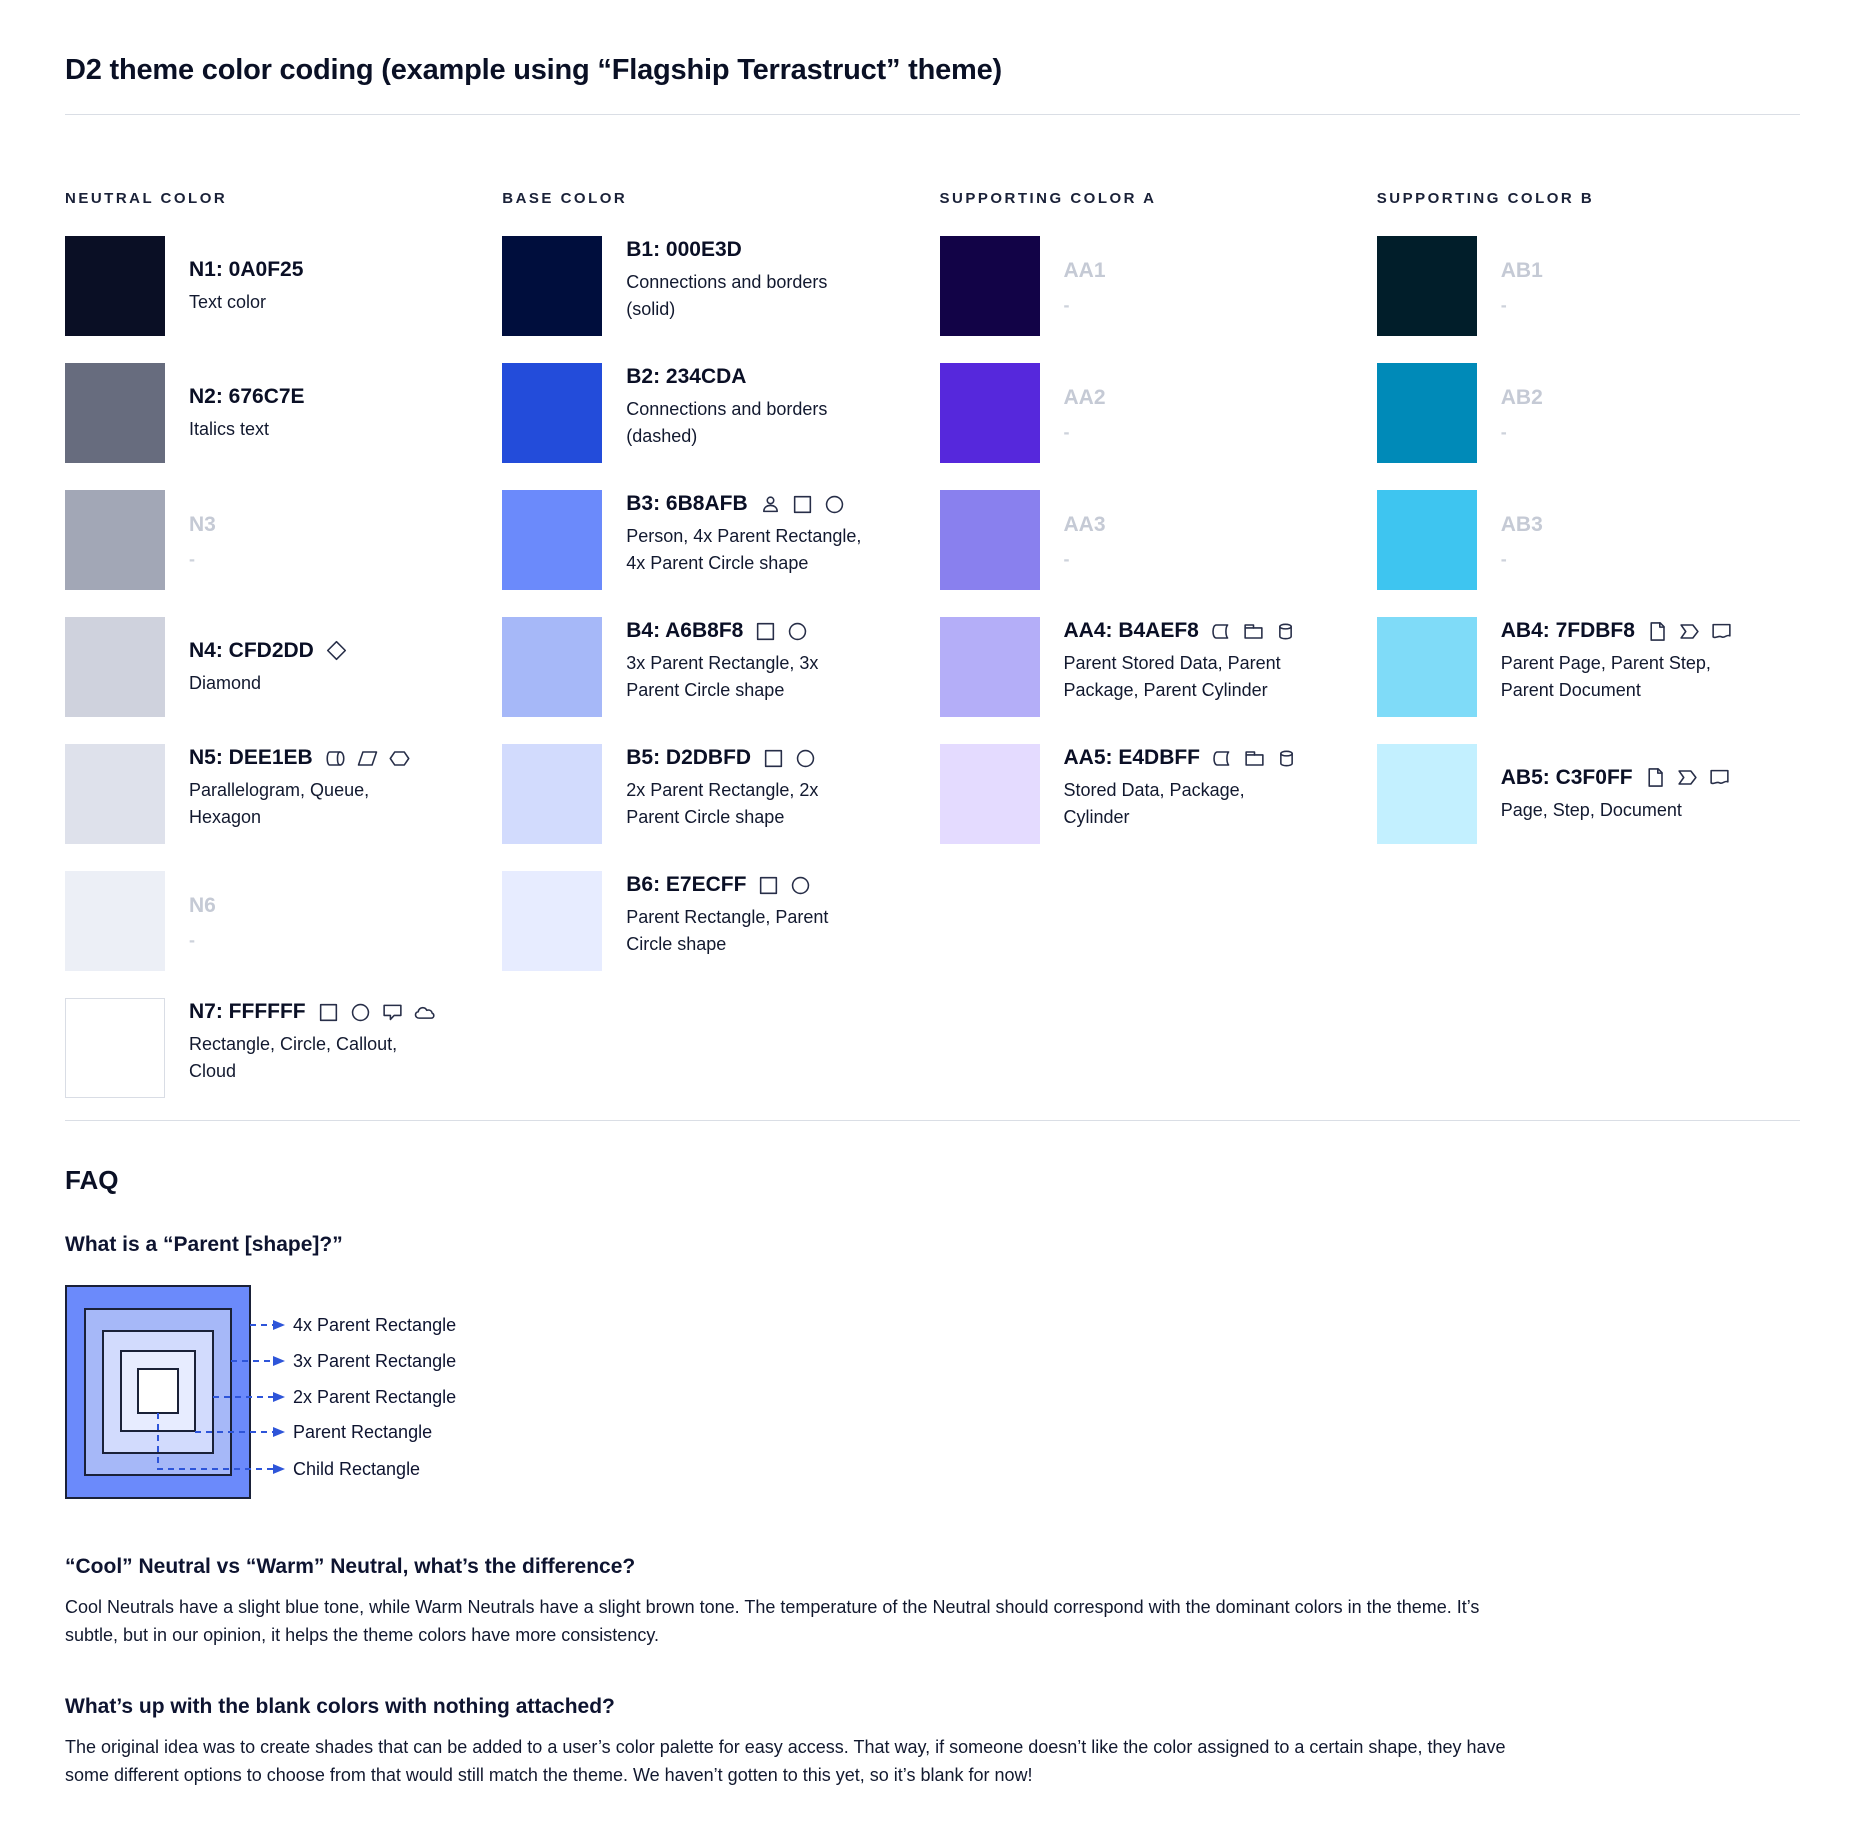  I want to click on color-row-n5: N5: DEE1EB Parallelogram, Queue, Hexagon, so click(276, 794).